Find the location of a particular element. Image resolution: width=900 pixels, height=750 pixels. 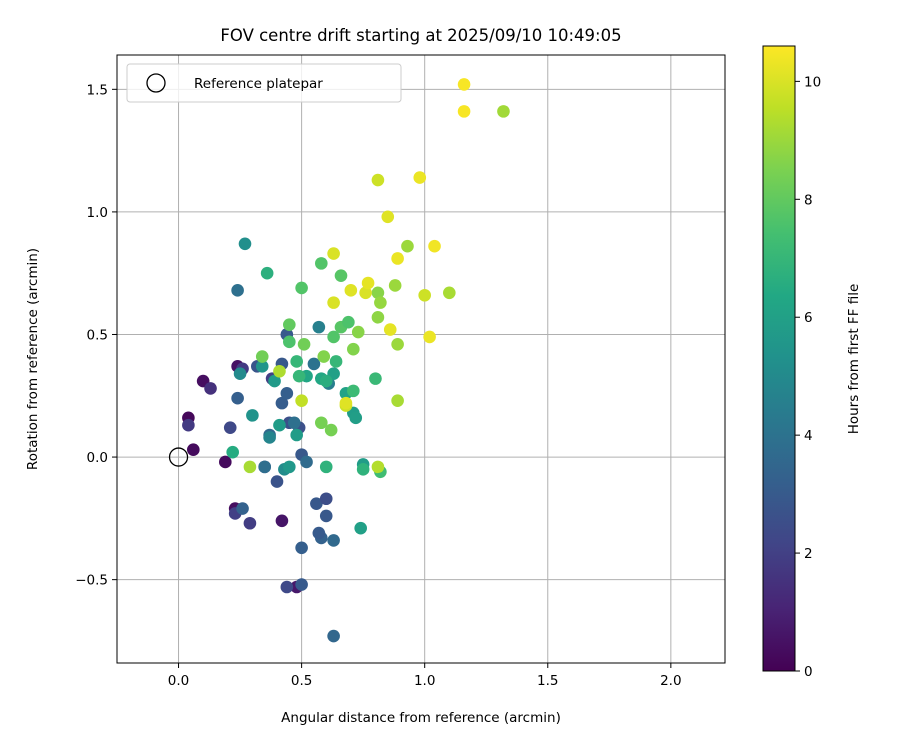

legend: Reference platepar is located at coordinates (264, 83).